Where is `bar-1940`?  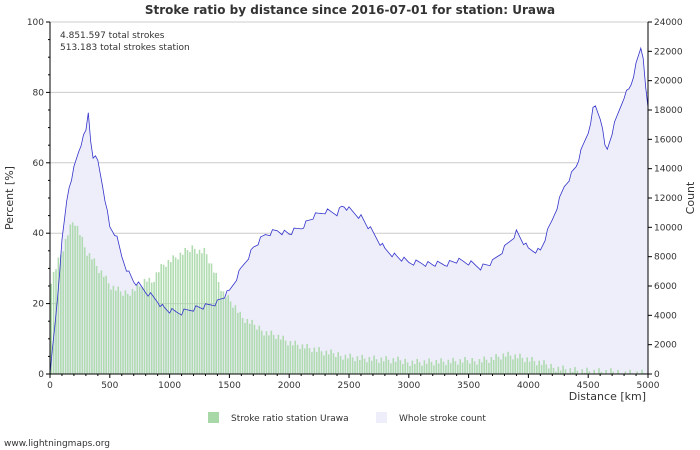 bar-1940 is located at coordinates (283, 354).